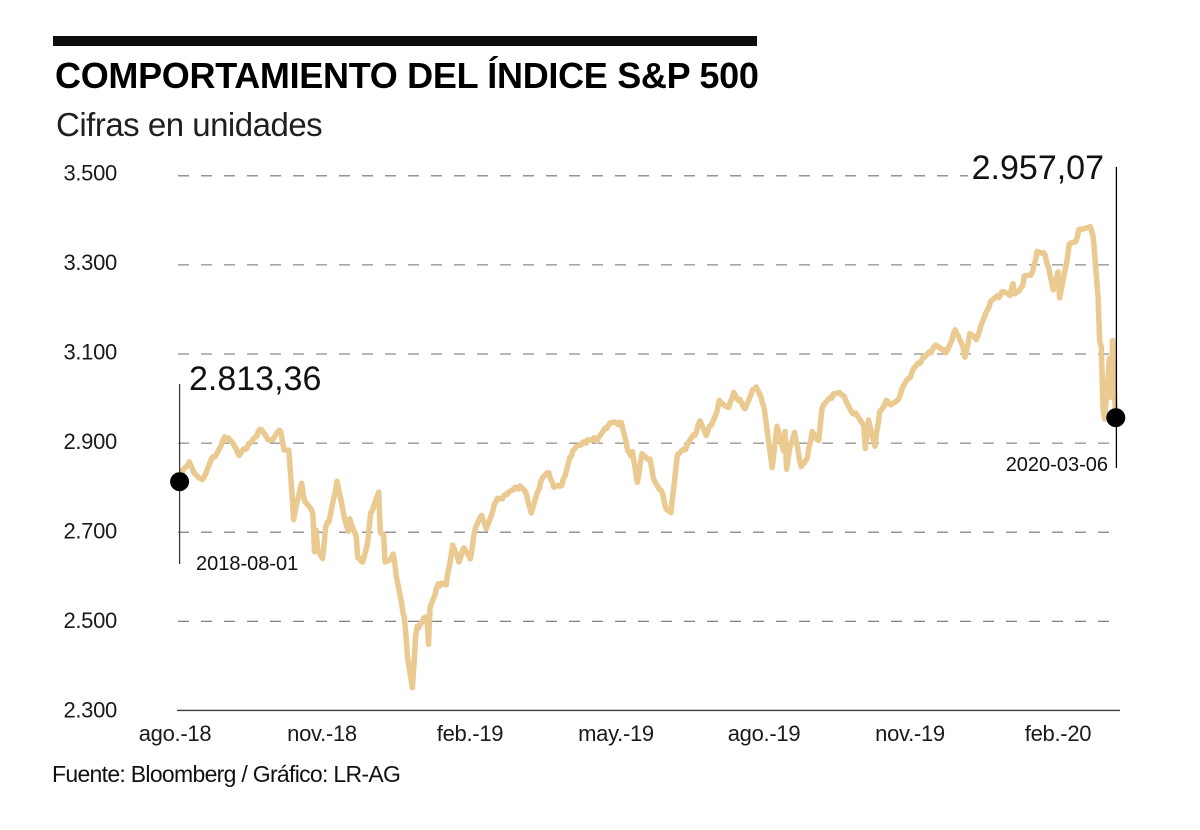  I want to click on svg-text: 3.100, so click(90, 352).